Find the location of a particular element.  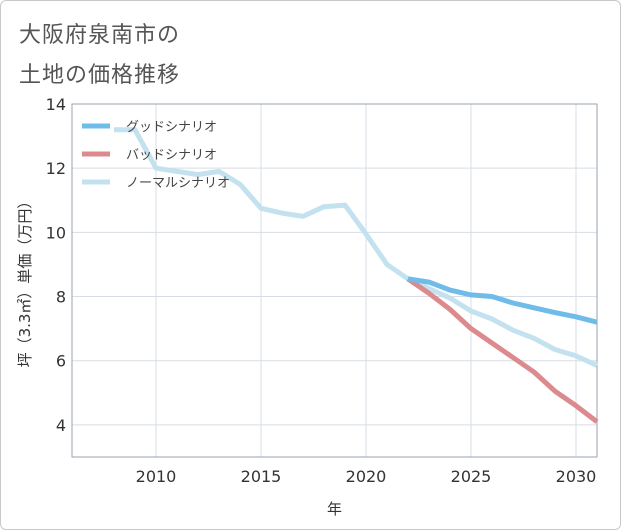

legend-label: グッドシナリオ is located at coordinates (171, 127).